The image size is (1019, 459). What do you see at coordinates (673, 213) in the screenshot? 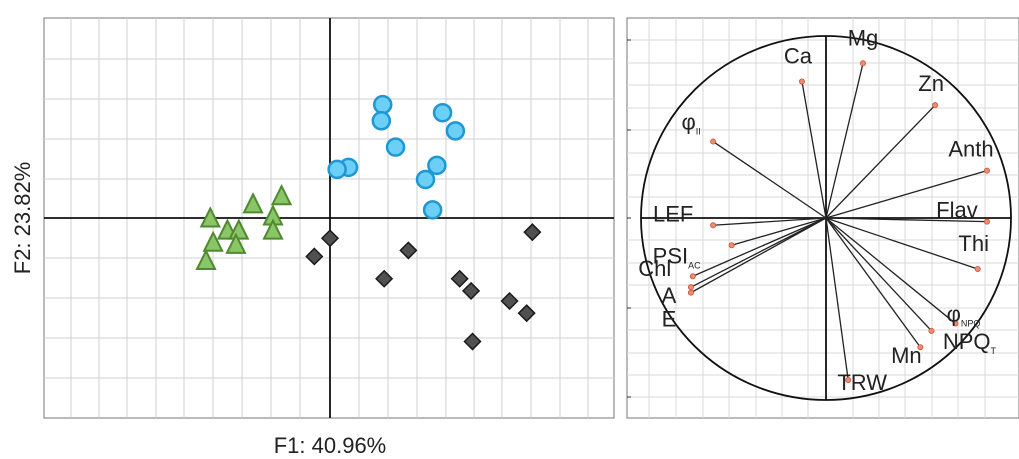
I see `variable-label: LEF` at bounding box center [673, 213].